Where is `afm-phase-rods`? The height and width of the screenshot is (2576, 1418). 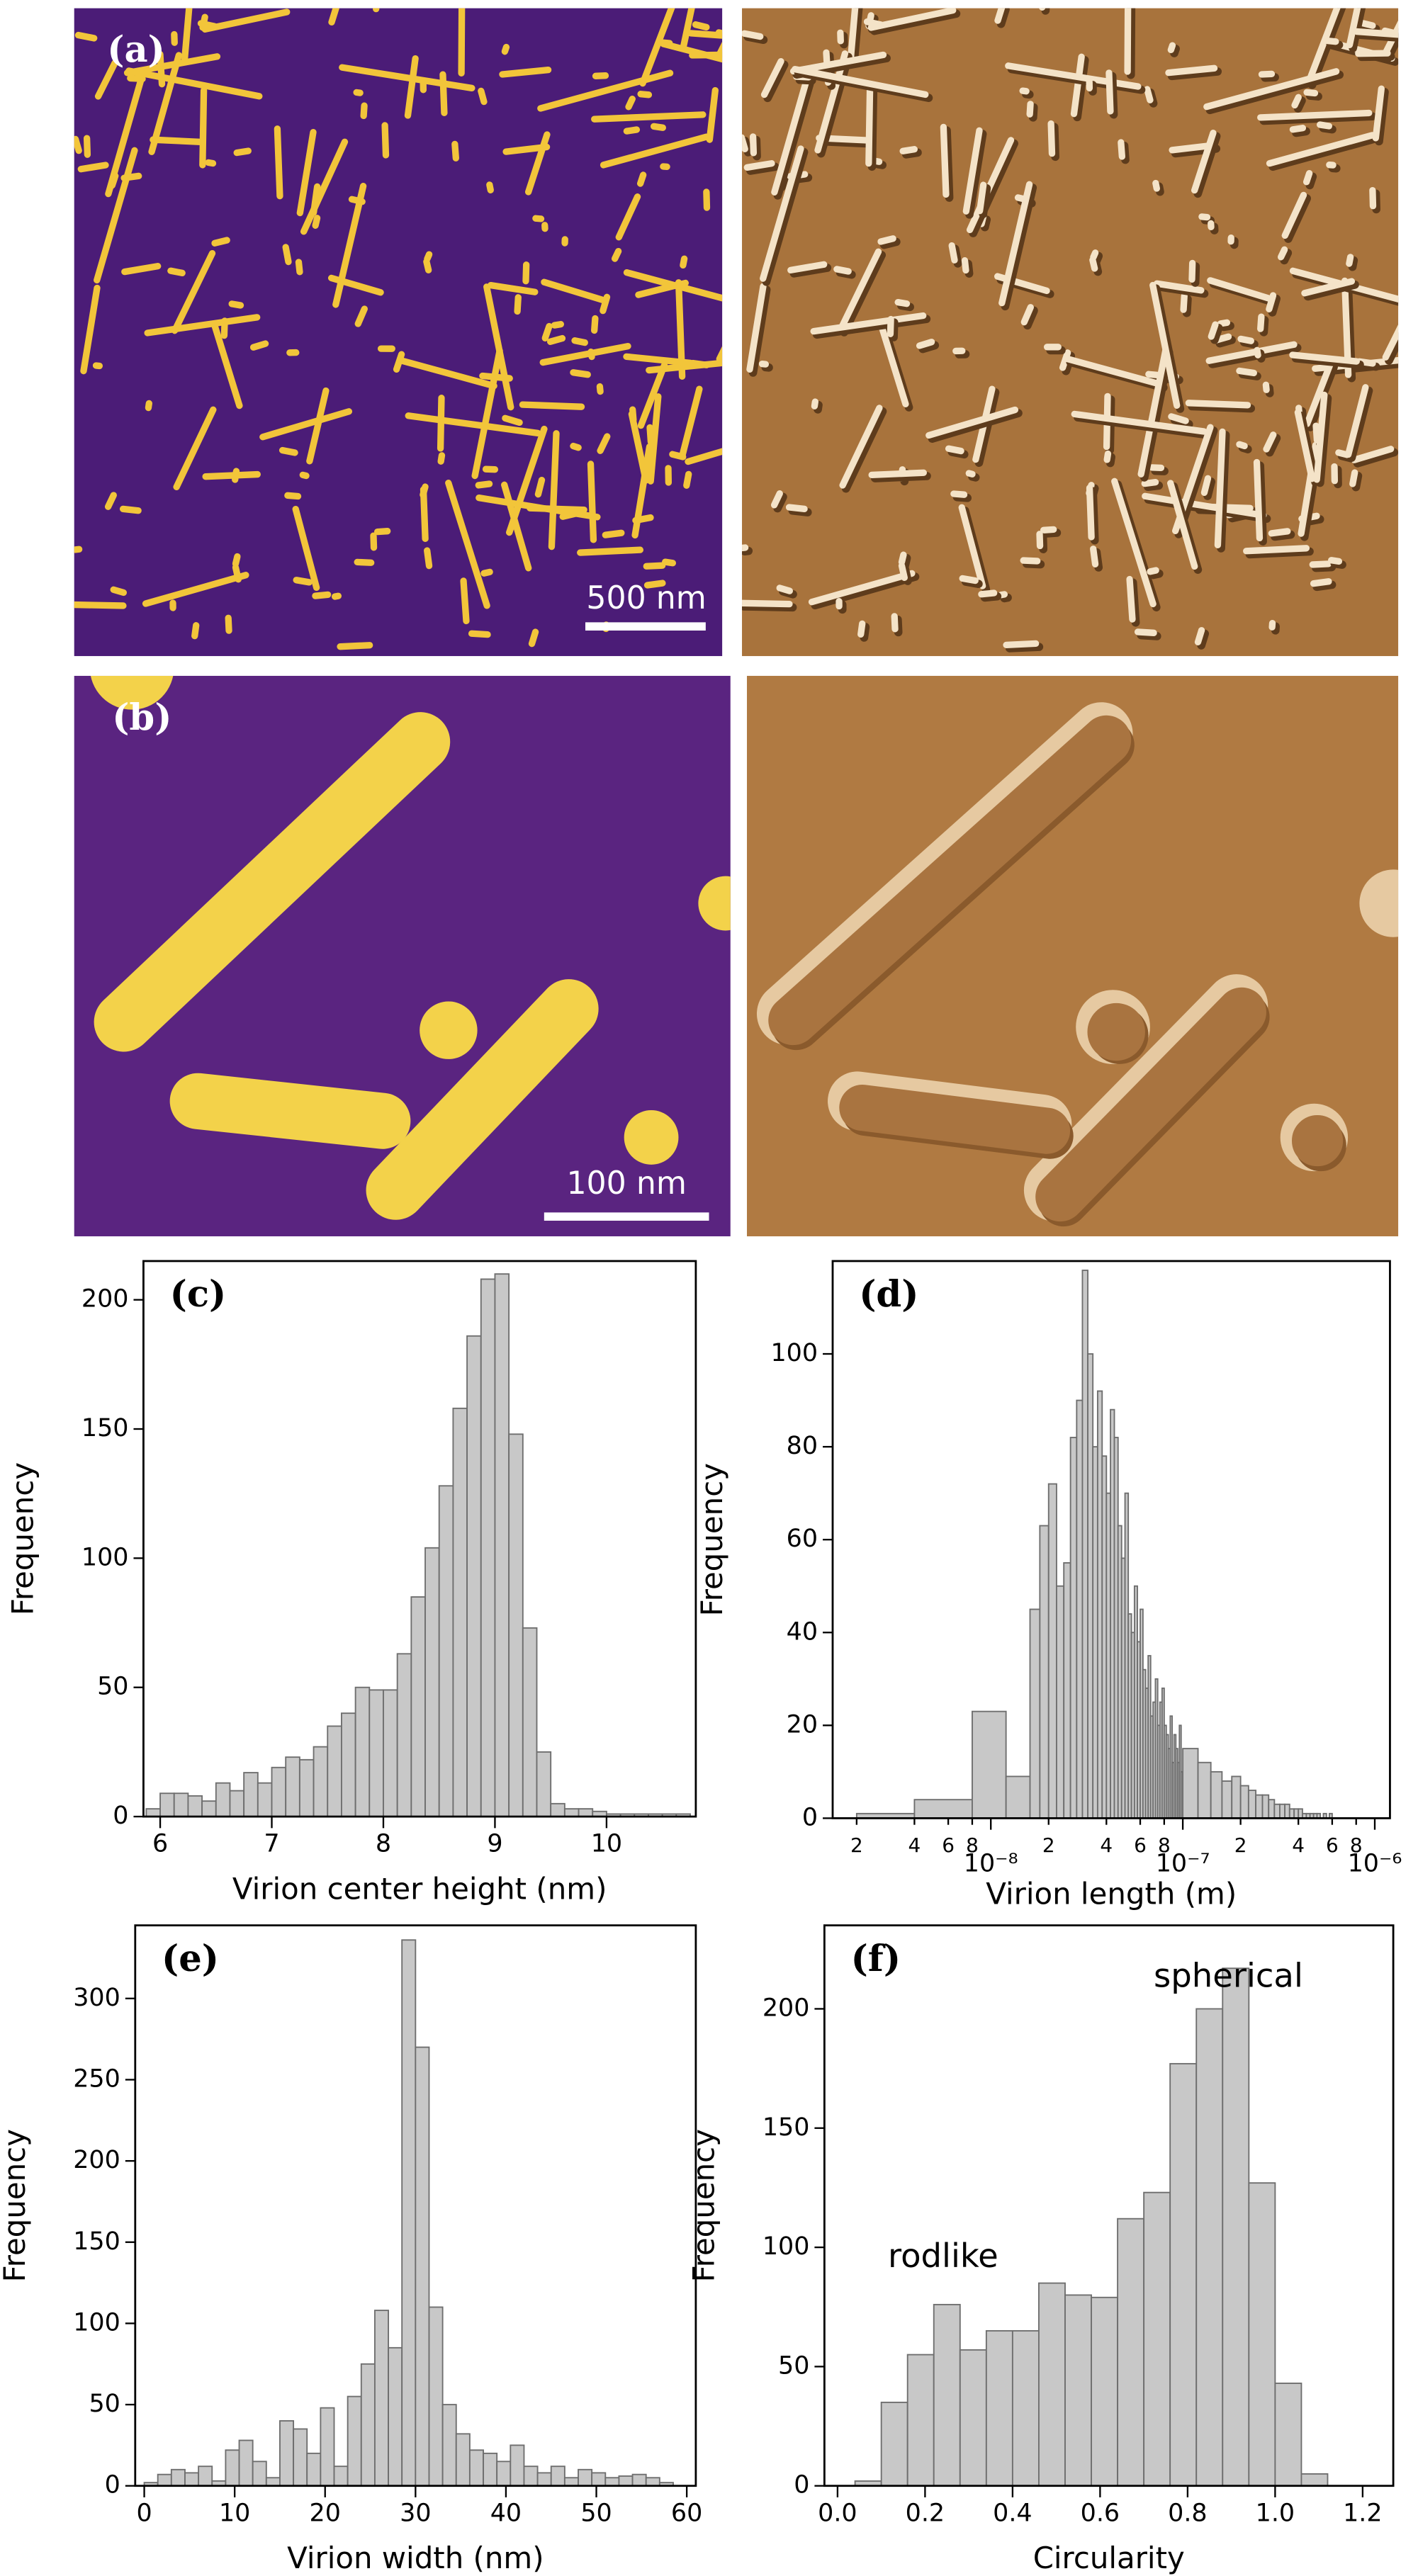
afm-phase-rods is located at coordinates (1070, 330).